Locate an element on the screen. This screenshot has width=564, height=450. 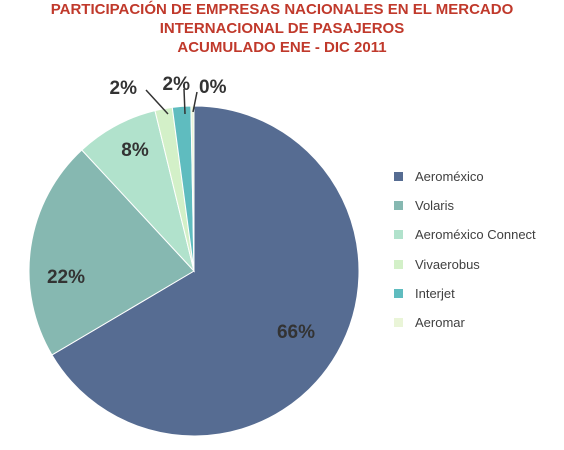
data-label-aeromexico: 66% is located at coordinates (296, 332).